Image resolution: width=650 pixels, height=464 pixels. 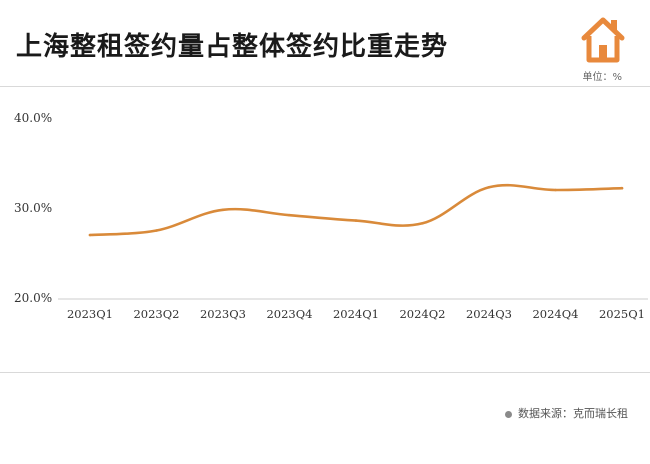 I want to click on x-tick-label: 2023Q4, so click(x=289, y=314).